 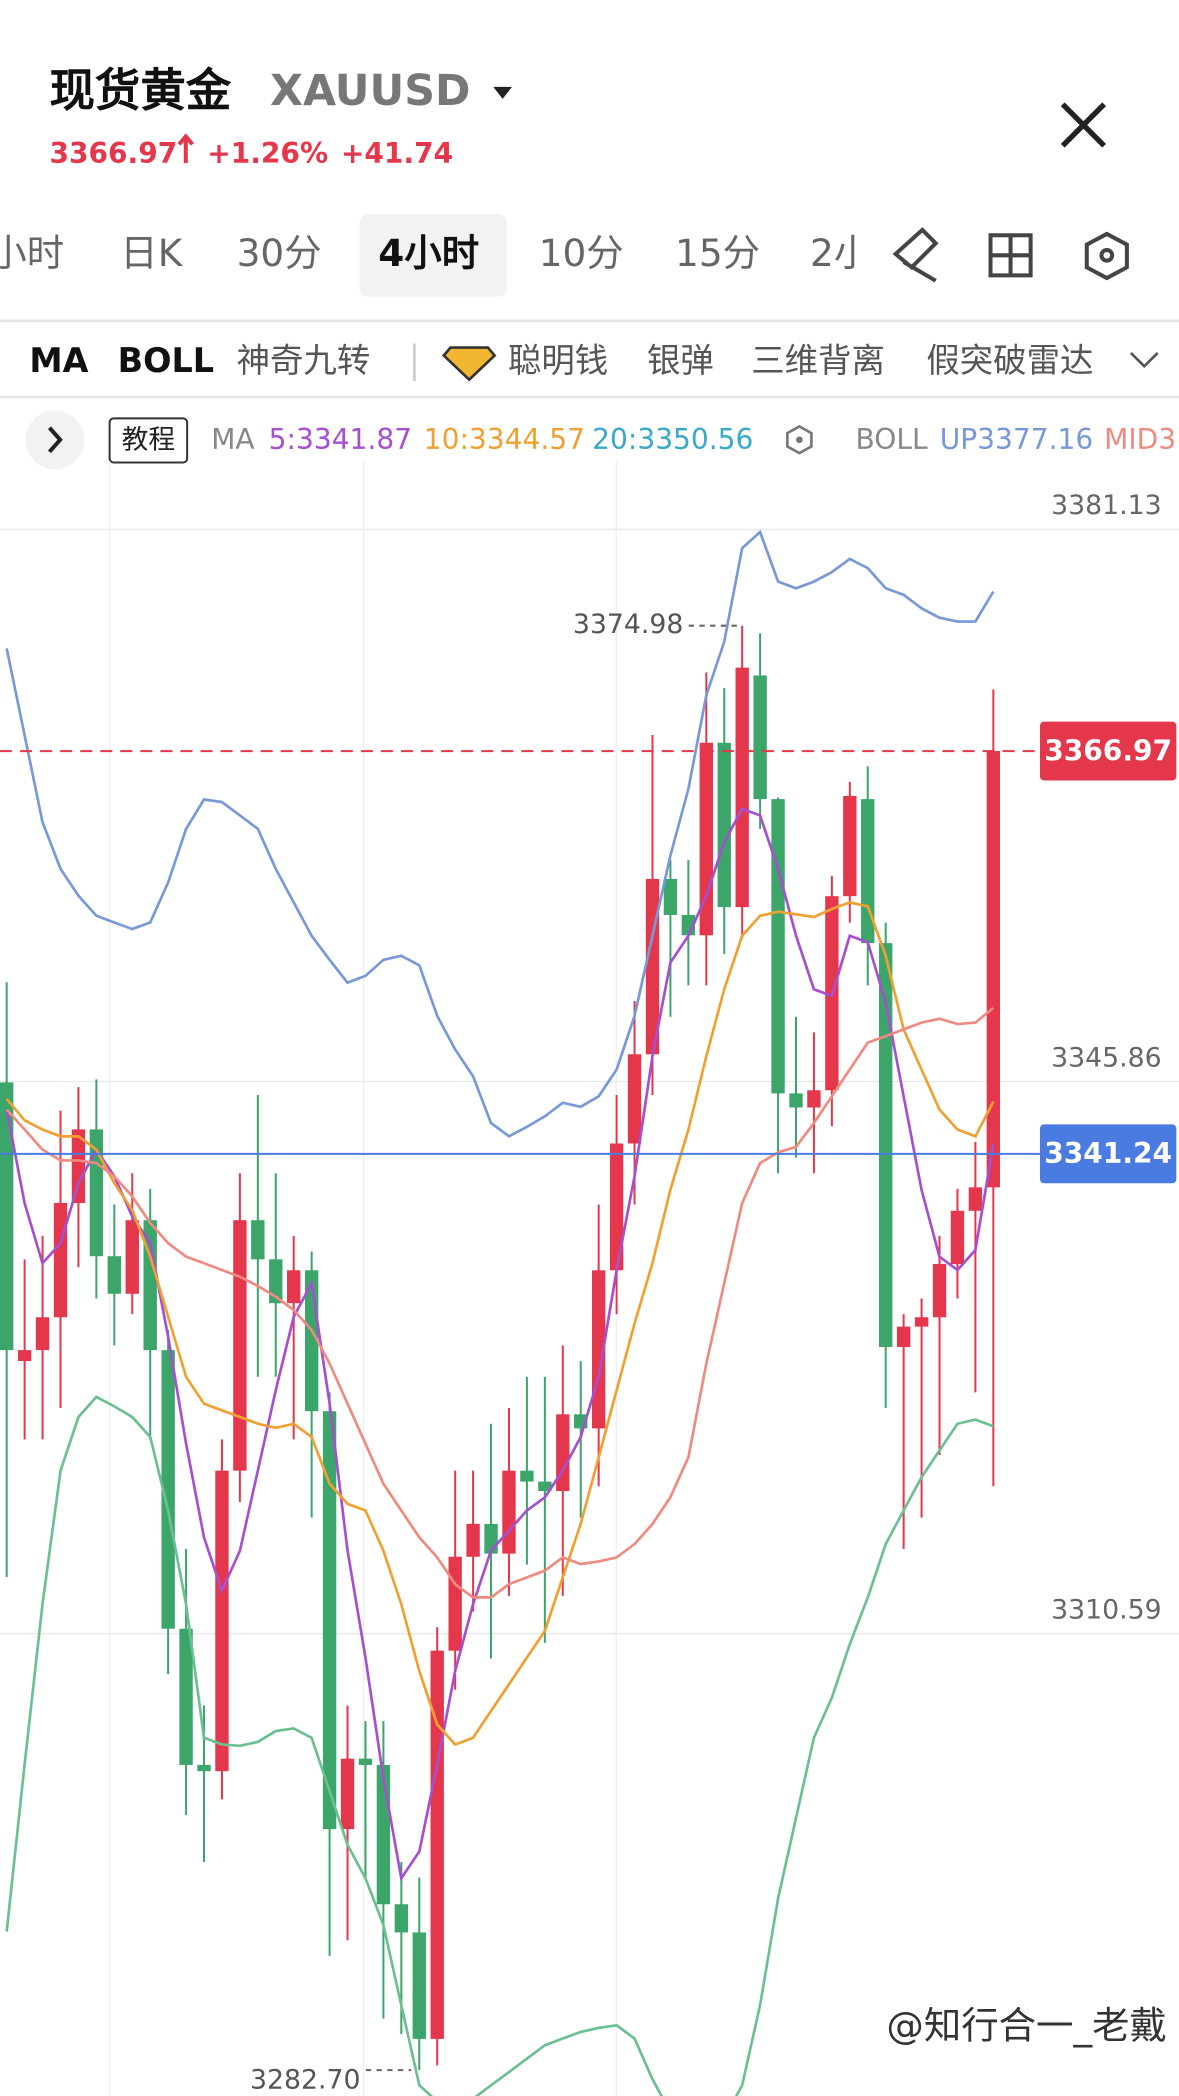 I want to click on symbol: XAUUSD, so click(x=370, y=91).